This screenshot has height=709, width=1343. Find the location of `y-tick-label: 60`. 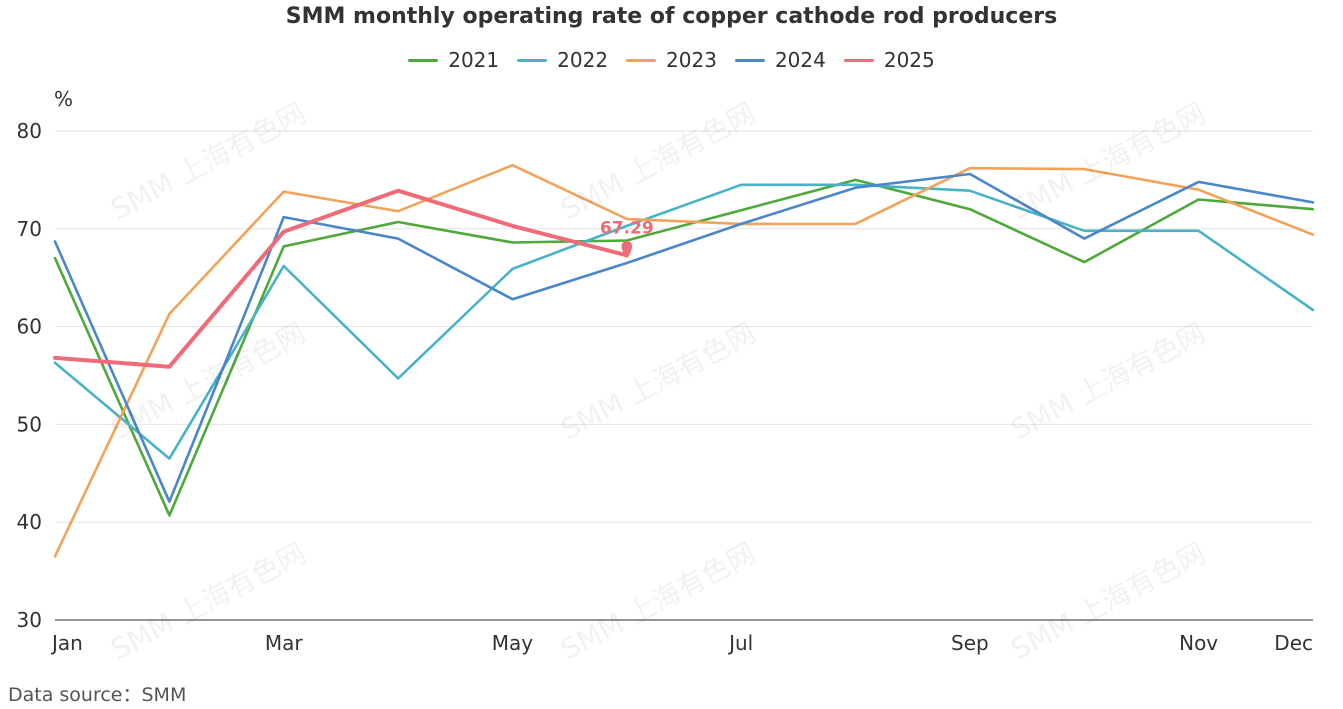

y-tick-label: 60 is located at coordinates (29, 327).